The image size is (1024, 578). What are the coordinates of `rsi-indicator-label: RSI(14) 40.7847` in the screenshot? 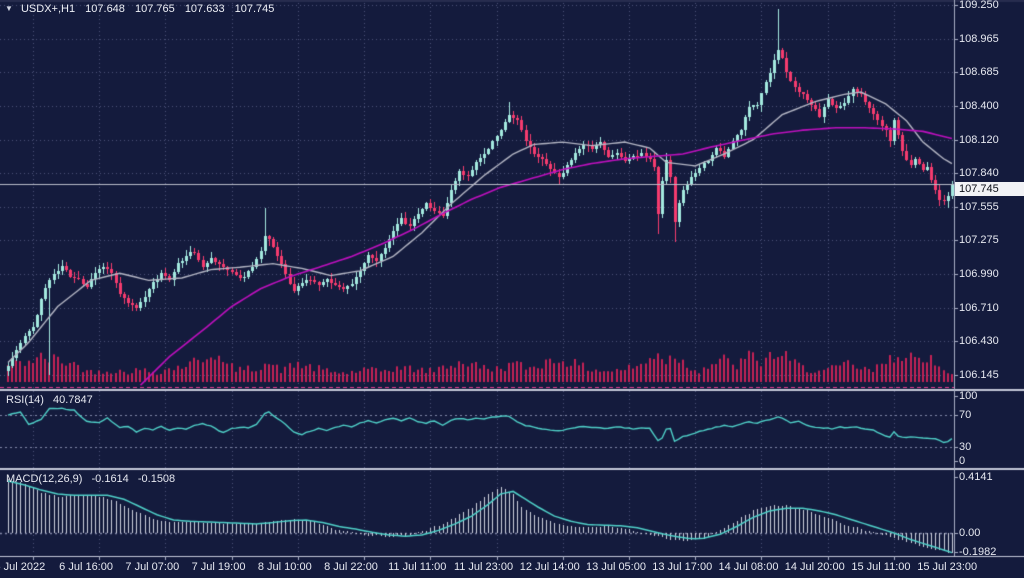 It's located at (49, 400).